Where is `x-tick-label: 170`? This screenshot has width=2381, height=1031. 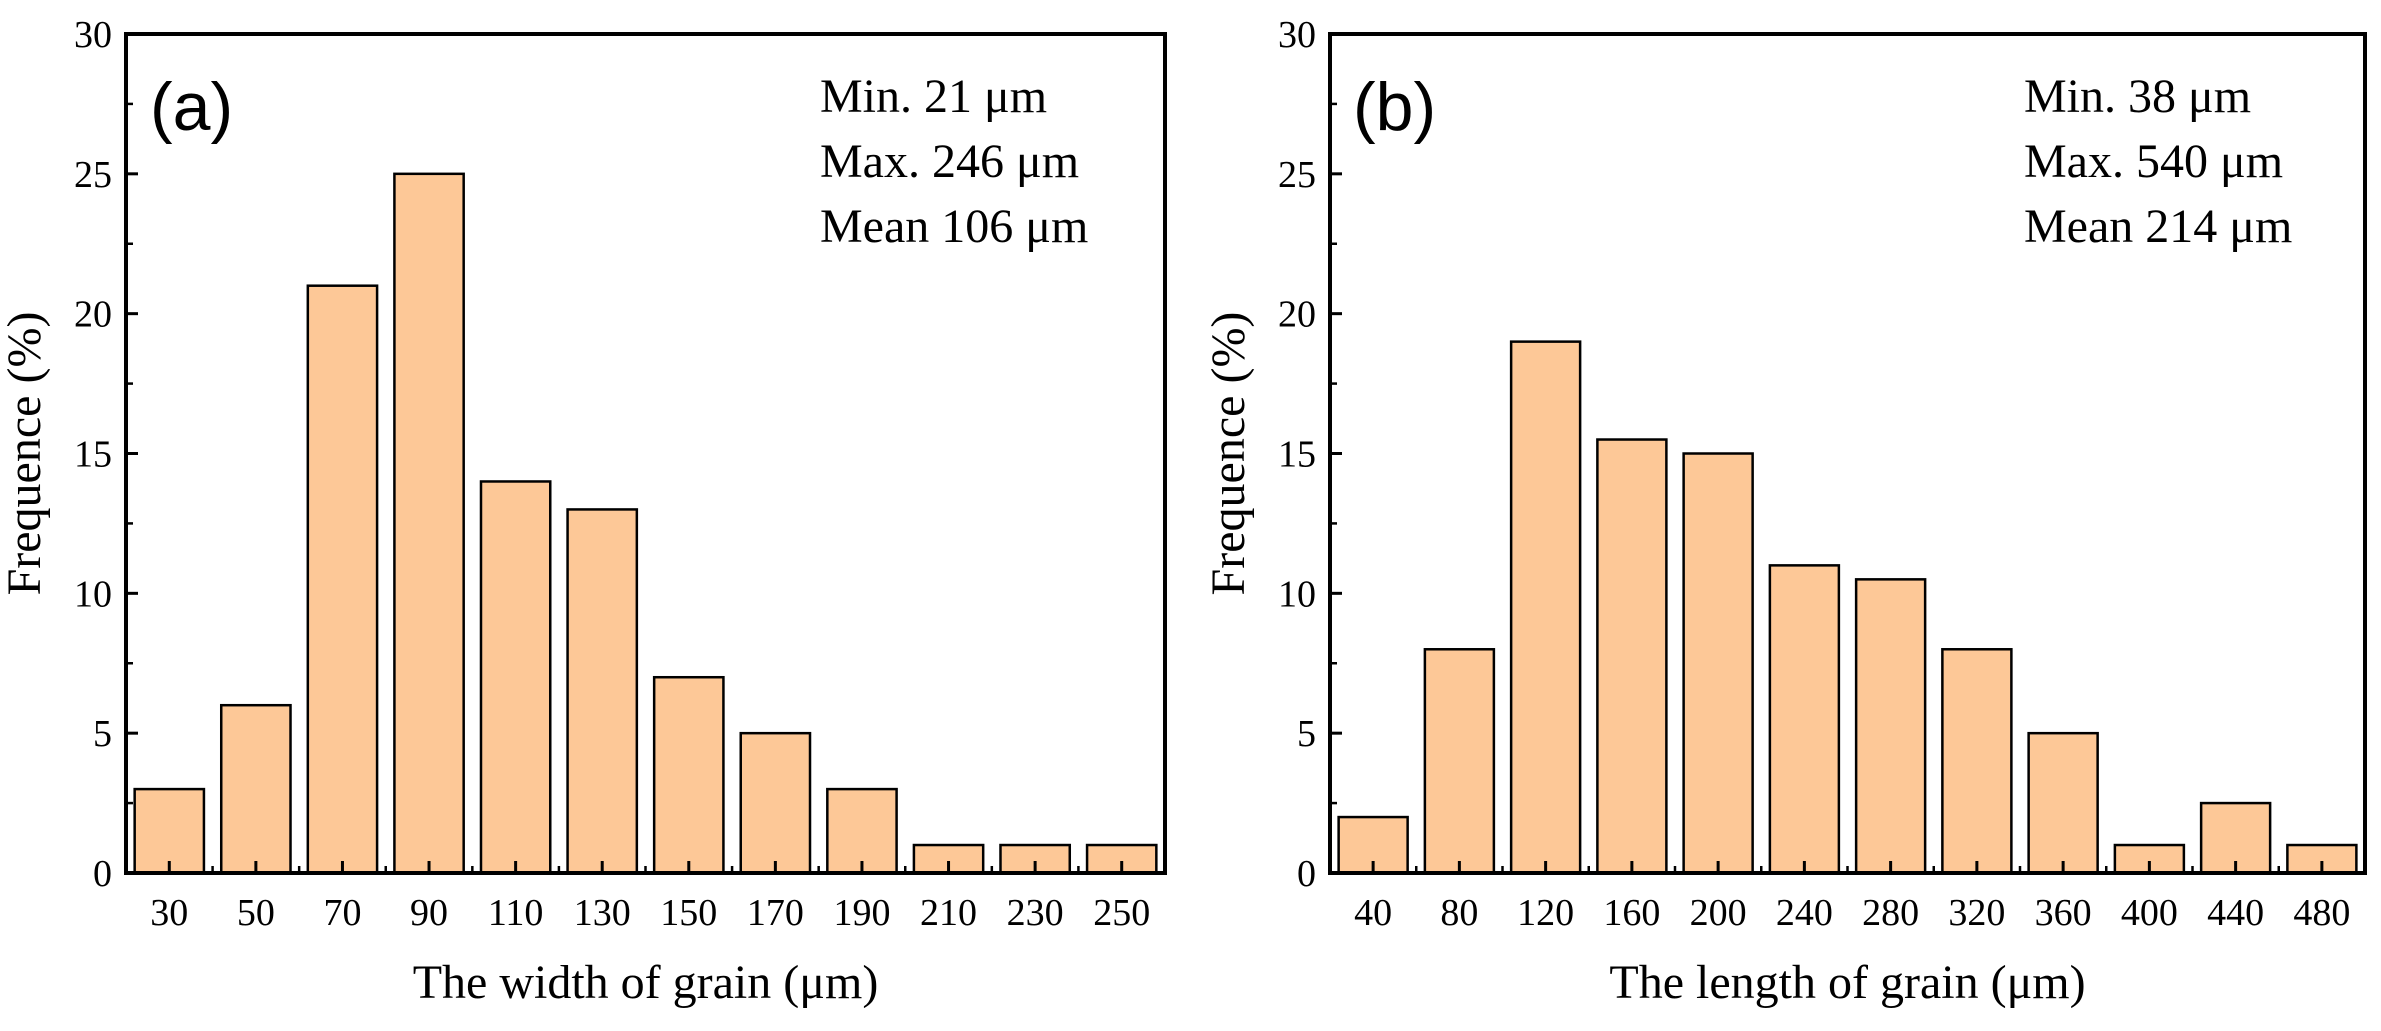
x-tick-label: 170 is located at coordinates (775, 913).